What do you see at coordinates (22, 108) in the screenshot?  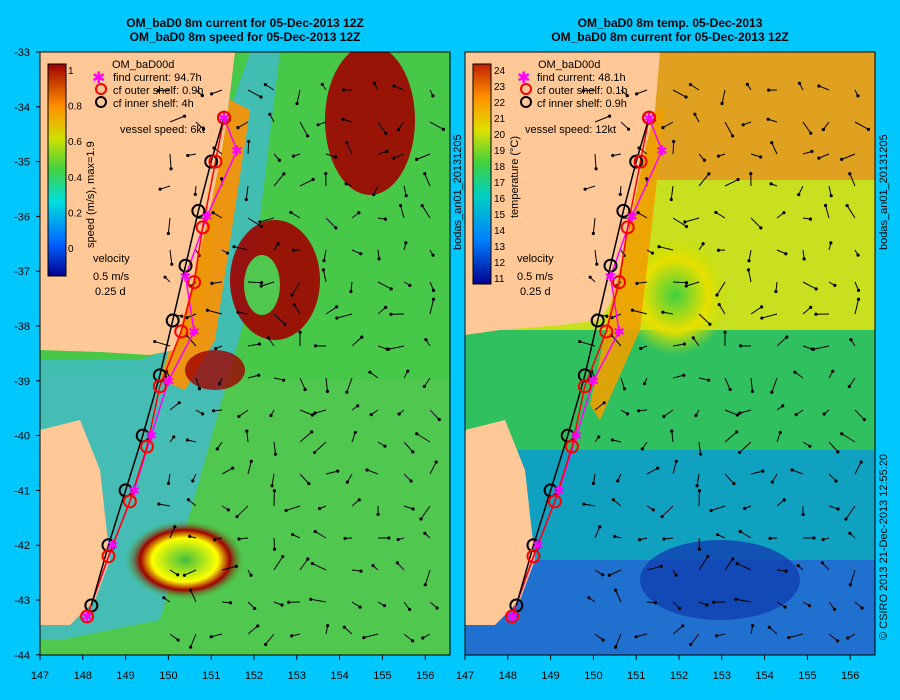 I see `y-tick-label: -34` at bounding box center [22, 108].